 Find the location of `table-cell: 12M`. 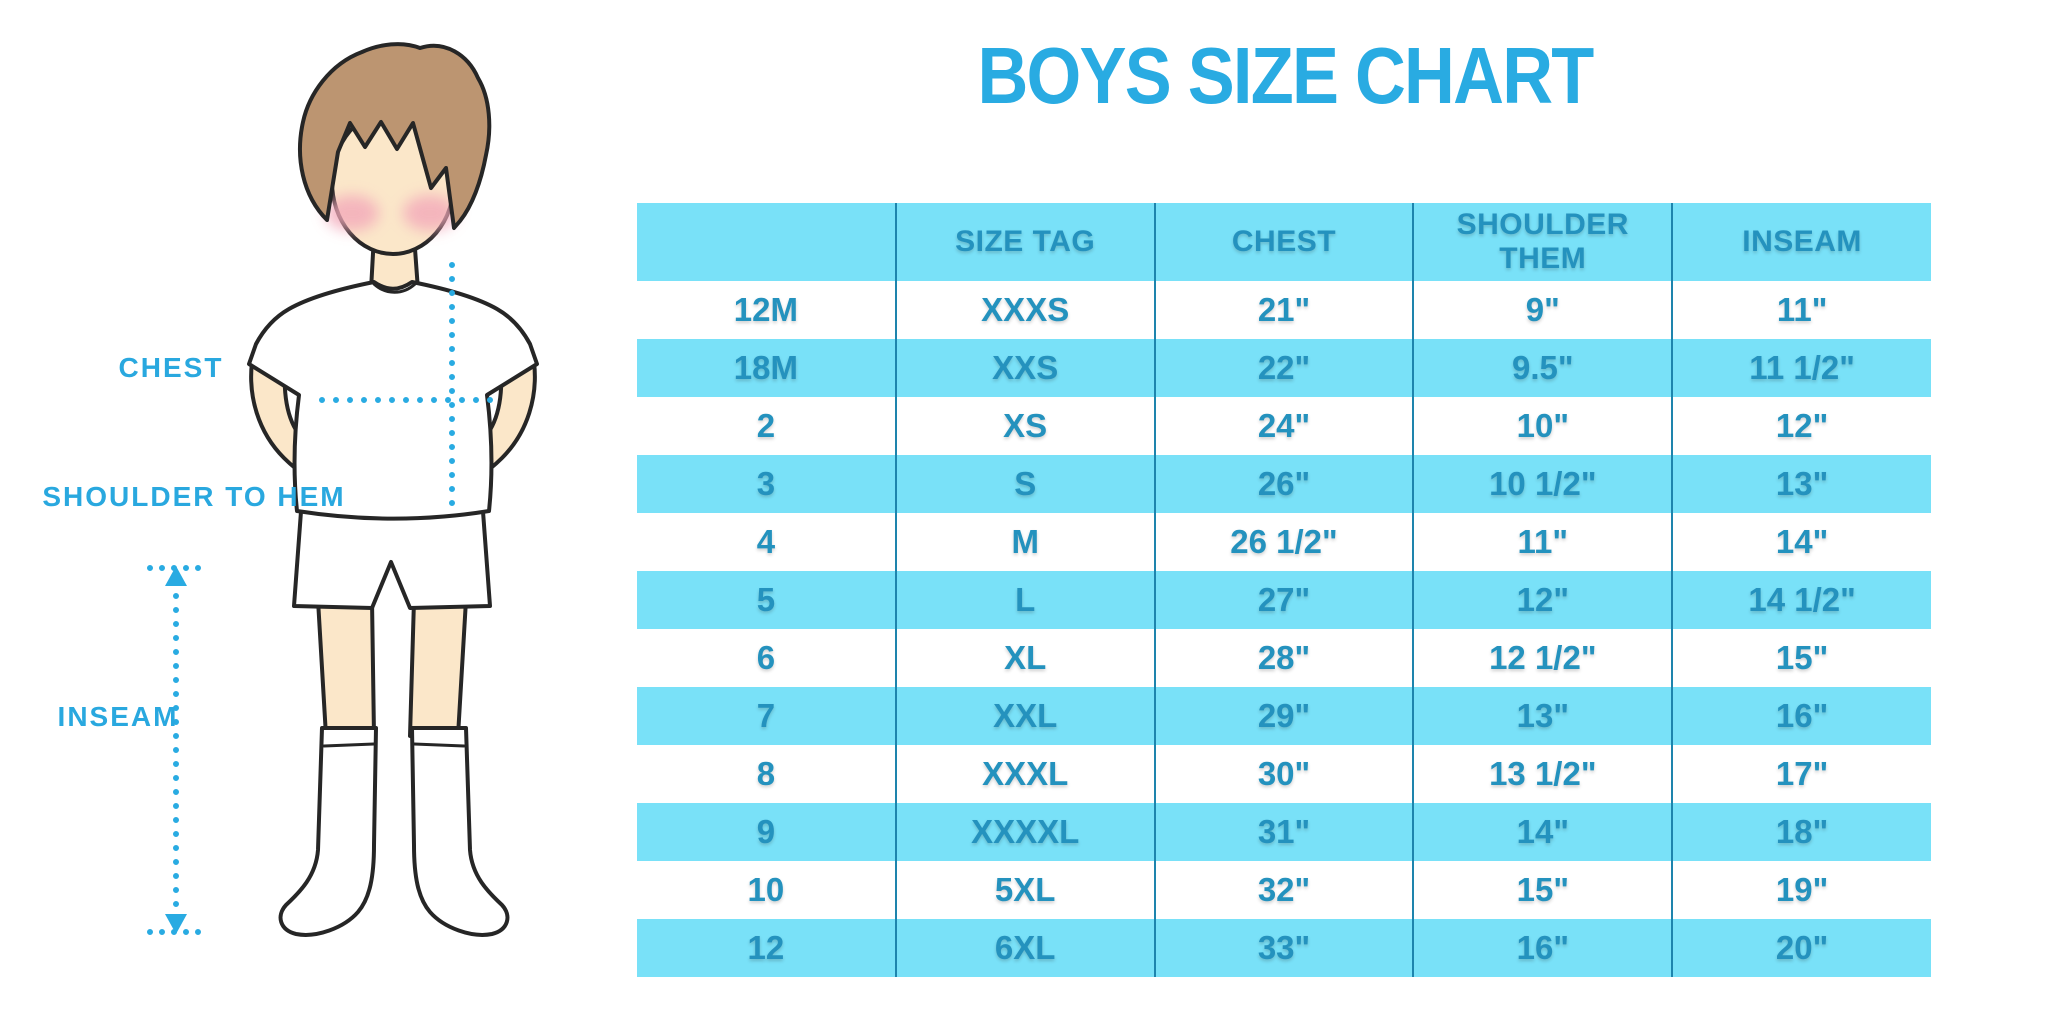

table-cell: 12M is located at coordinates (765, 309).